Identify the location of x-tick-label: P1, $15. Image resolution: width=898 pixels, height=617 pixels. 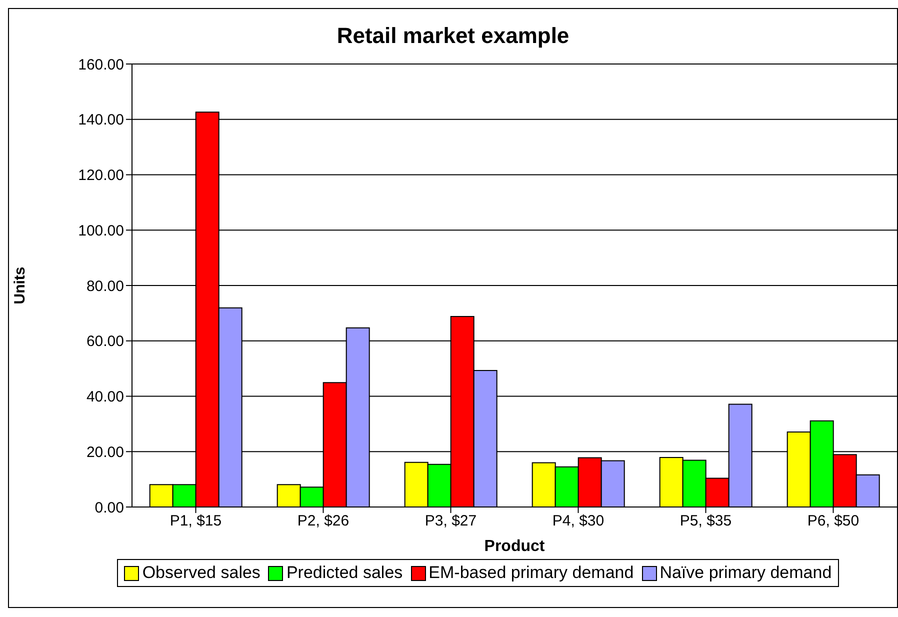
(196, 521).